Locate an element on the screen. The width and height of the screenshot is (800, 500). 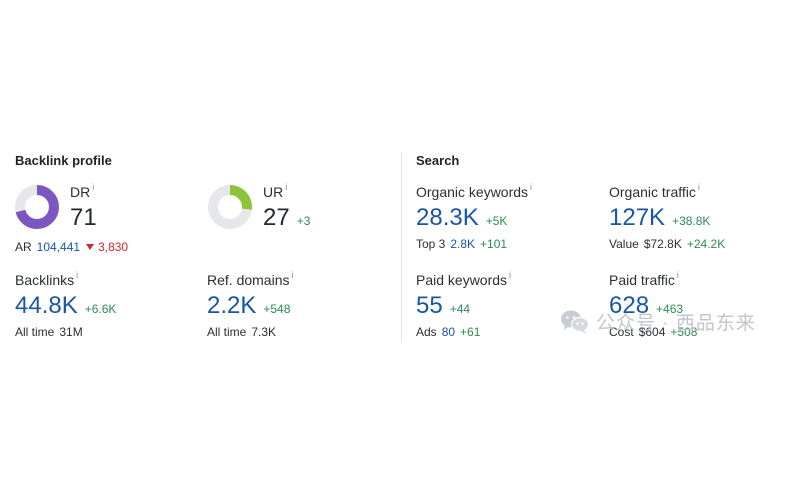
dr-metric: DR i 71 is located at coordinates (83, 207).